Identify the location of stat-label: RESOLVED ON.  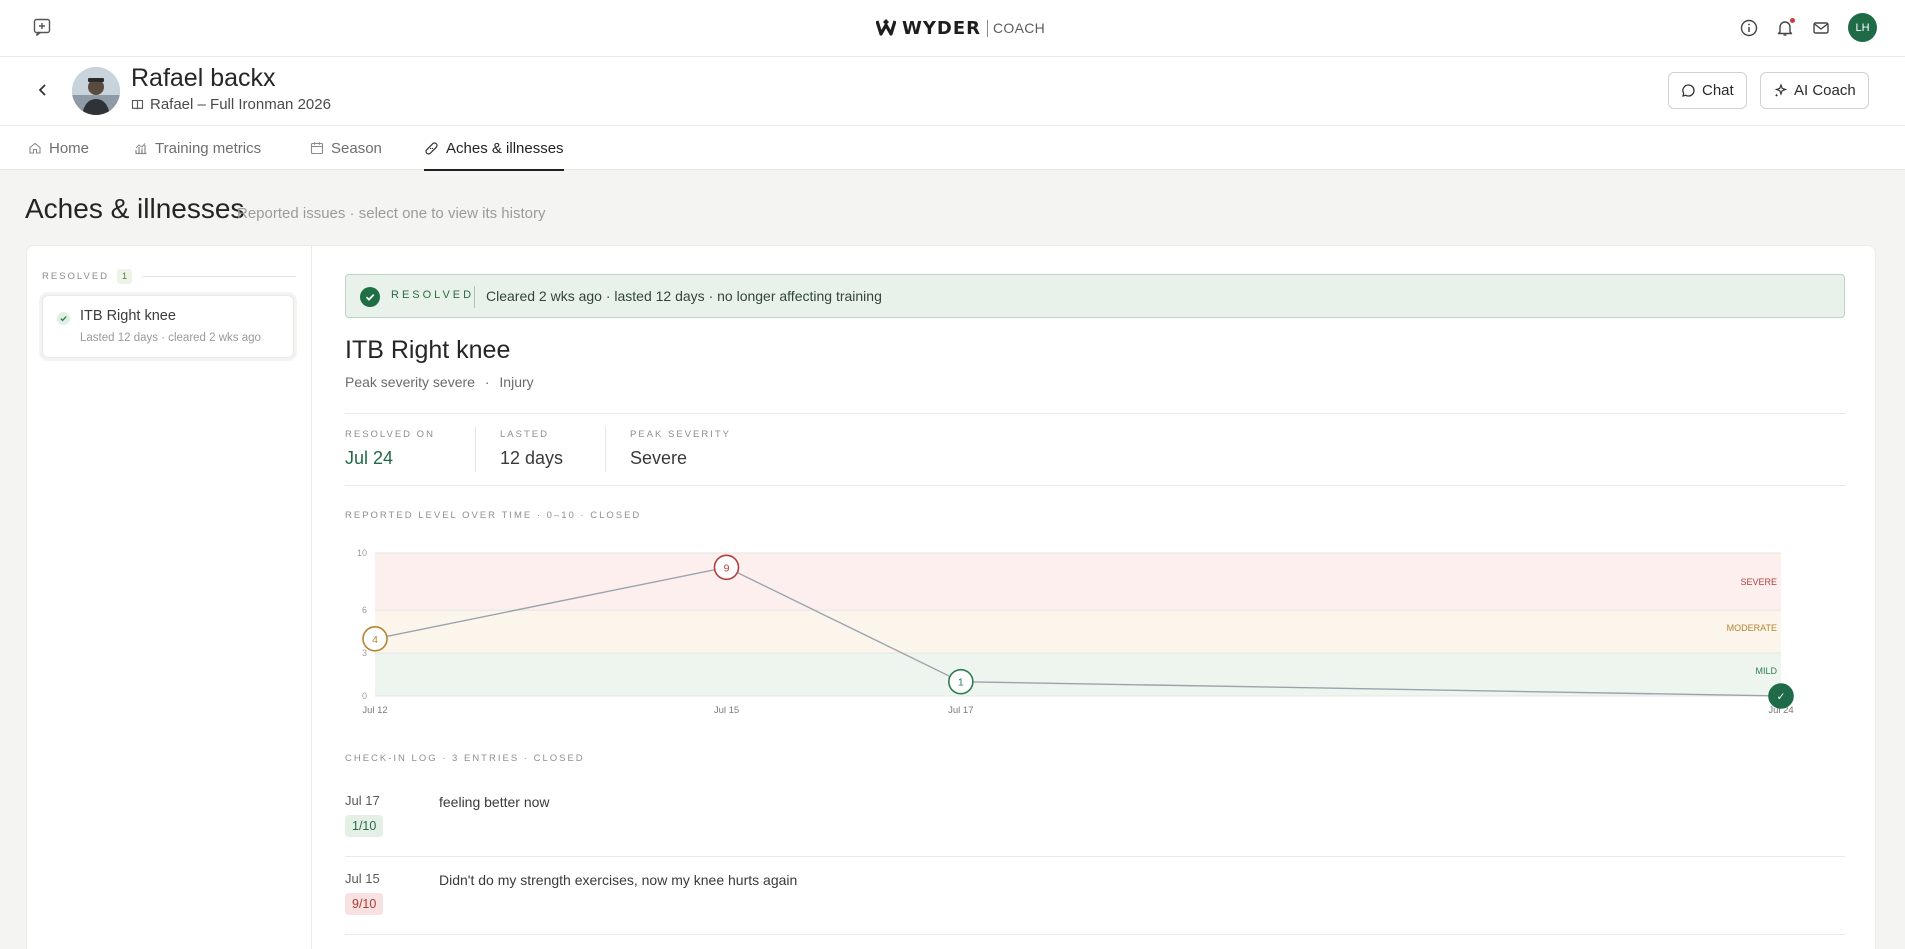
(390, 434).